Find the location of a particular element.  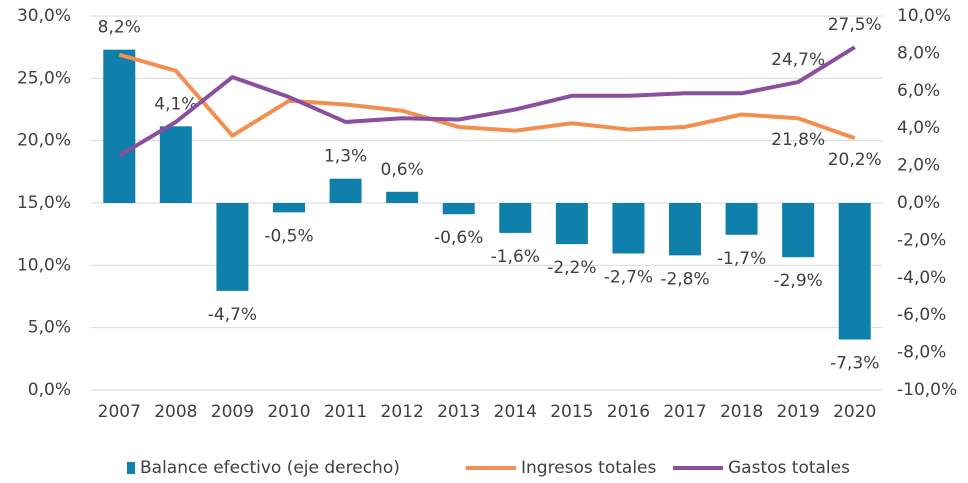

data-label: 27,5% is located at coordinates (855, 25).